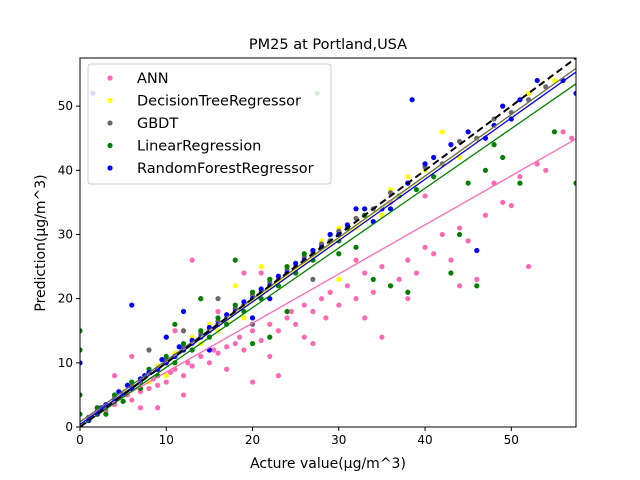  I want to click on x-tick-label-0: 0, so click(80, 440).